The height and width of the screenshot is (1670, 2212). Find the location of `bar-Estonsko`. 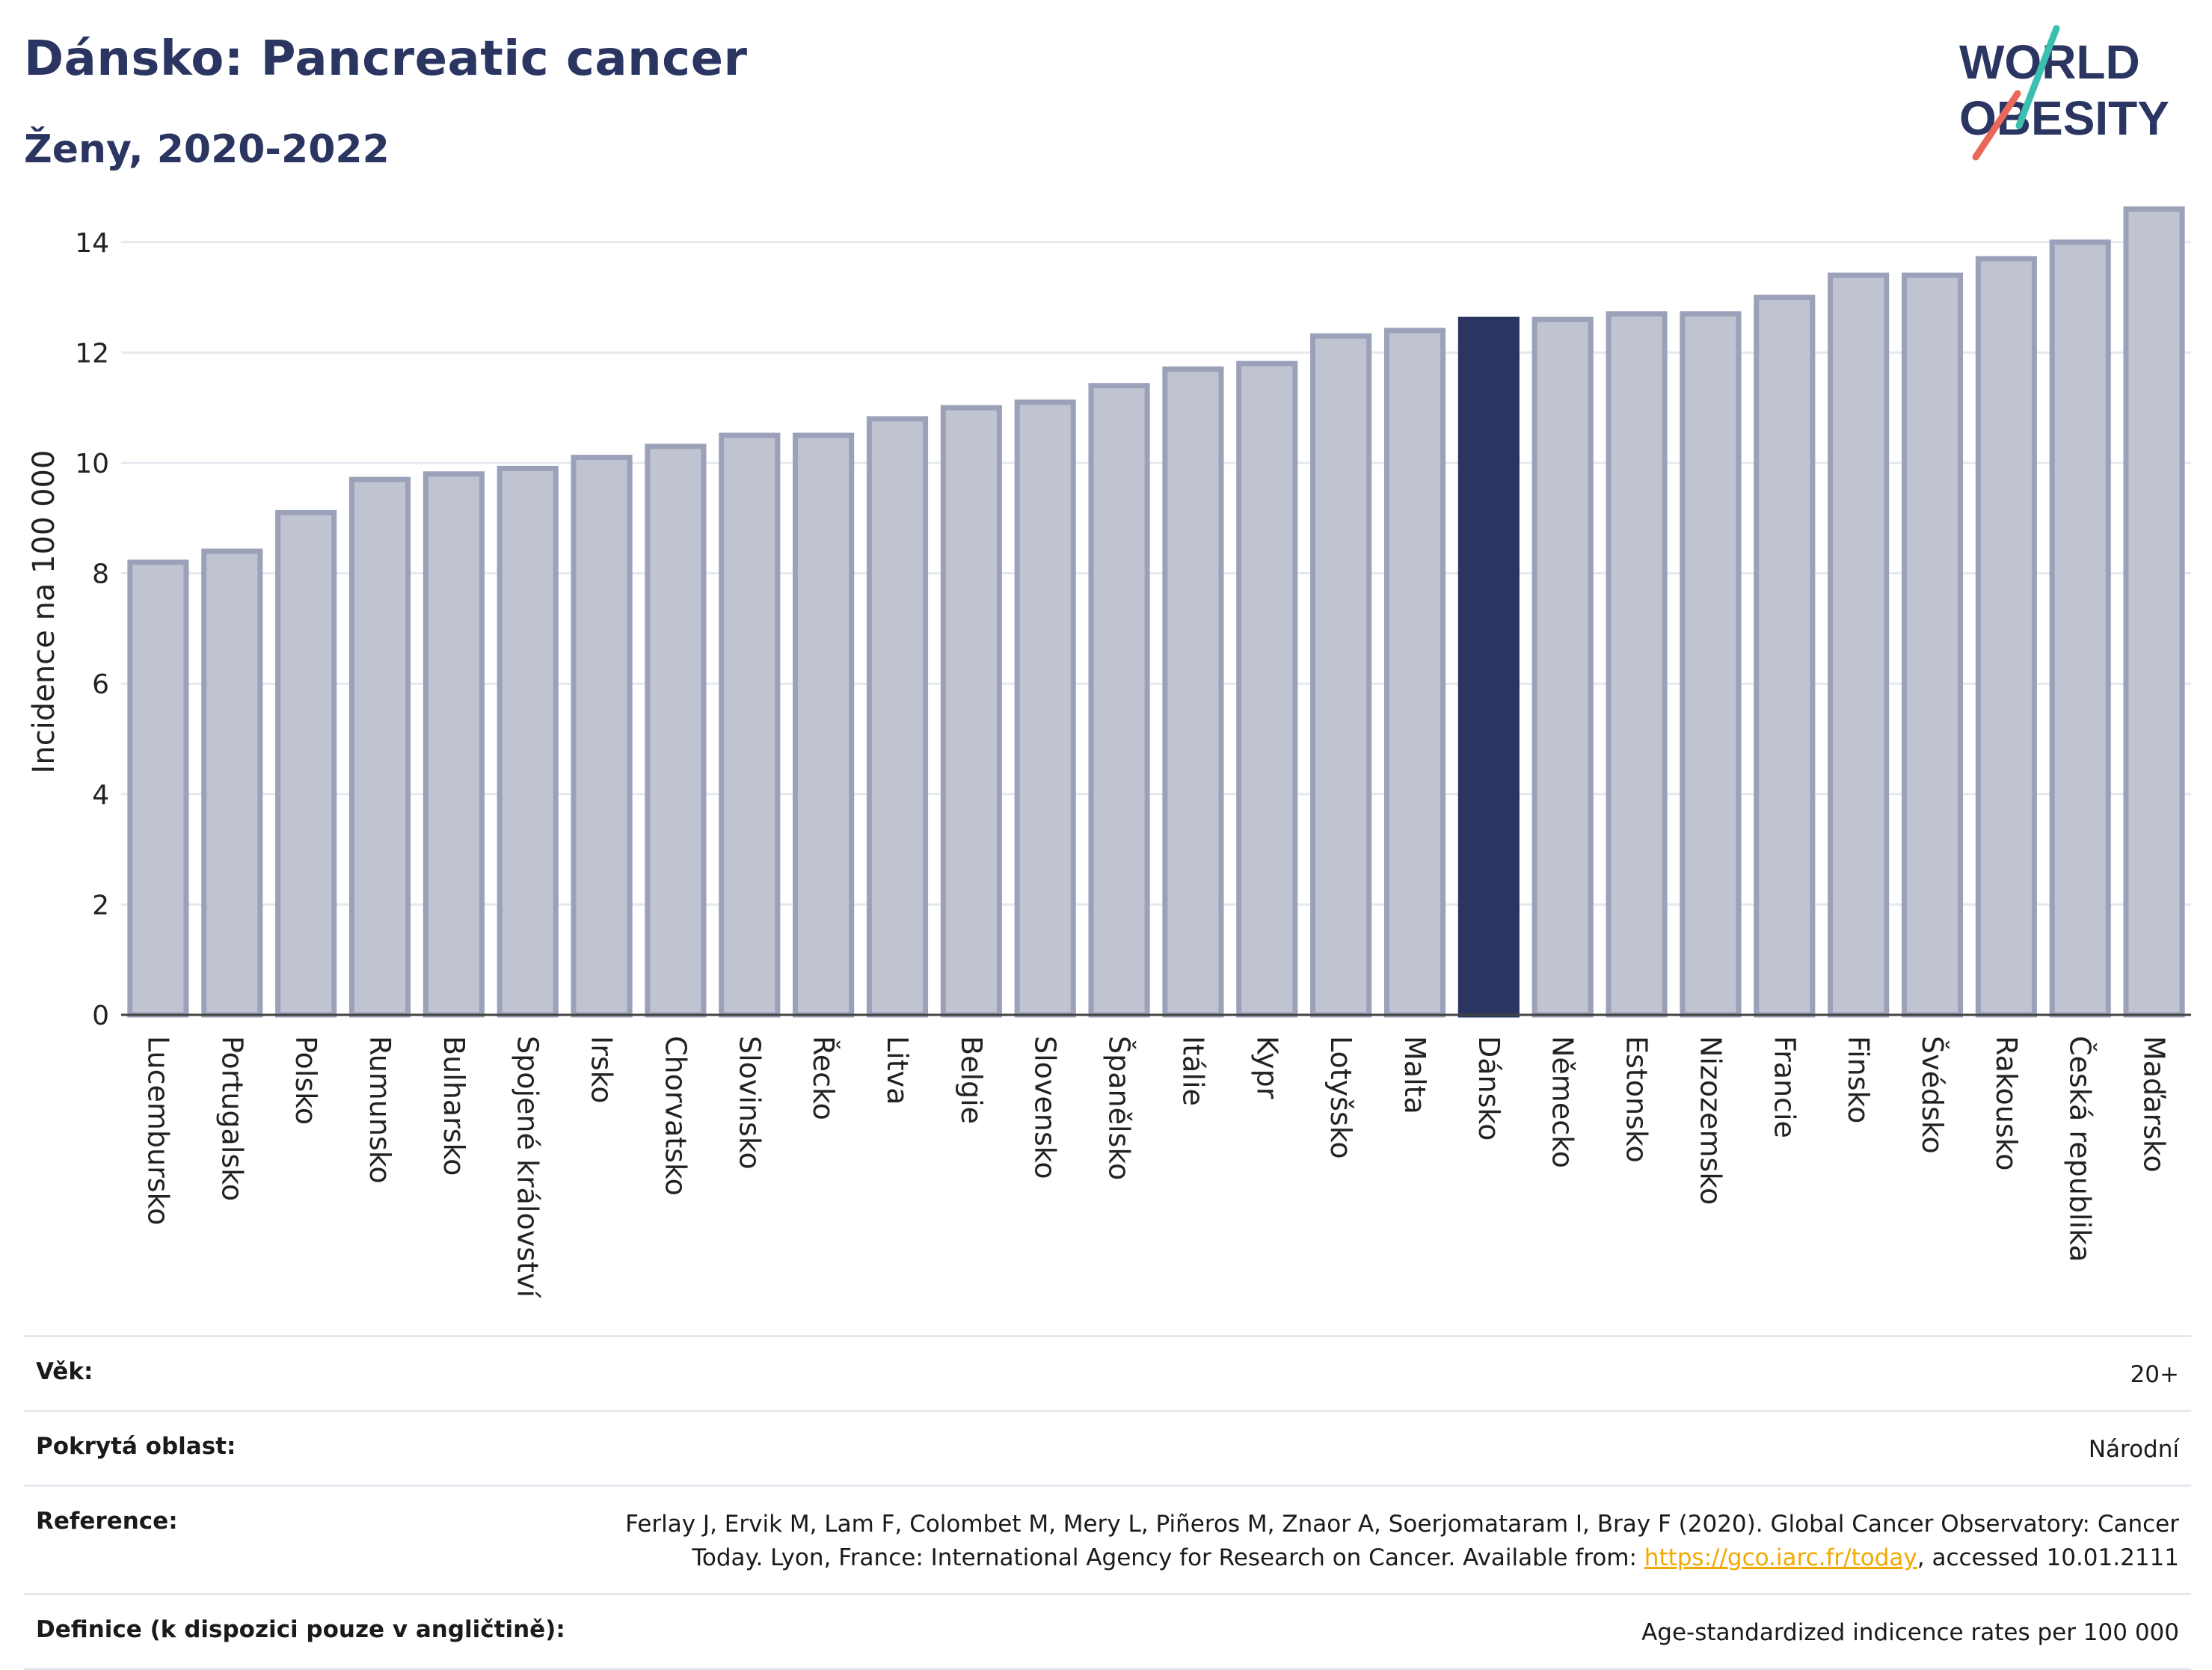

bar-Estonsko is located at coordinates (1637, 664).